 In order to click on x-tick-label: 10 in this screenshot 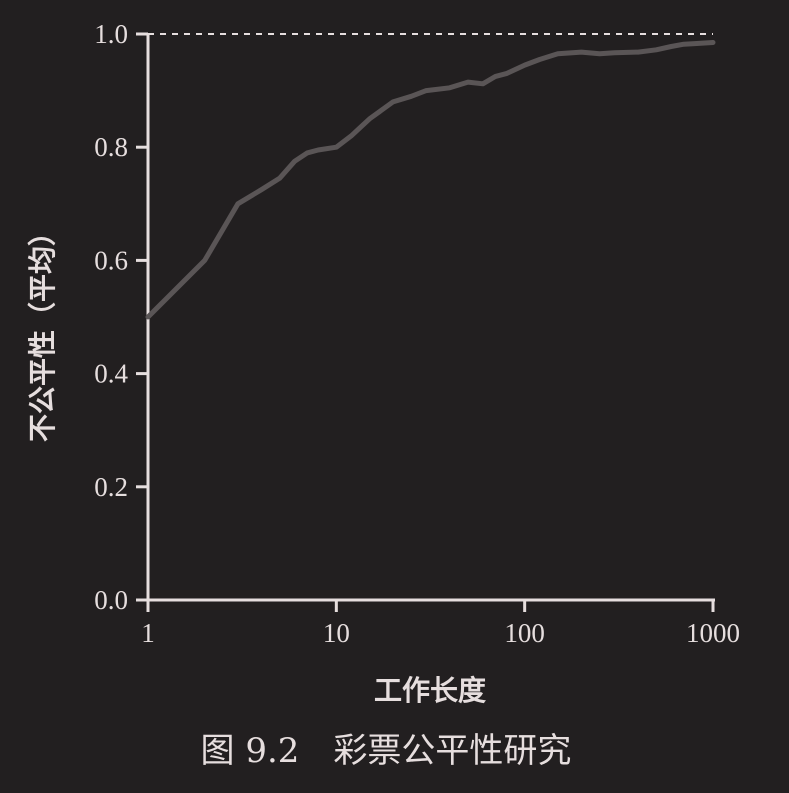, I will do `click(336, 633)`.